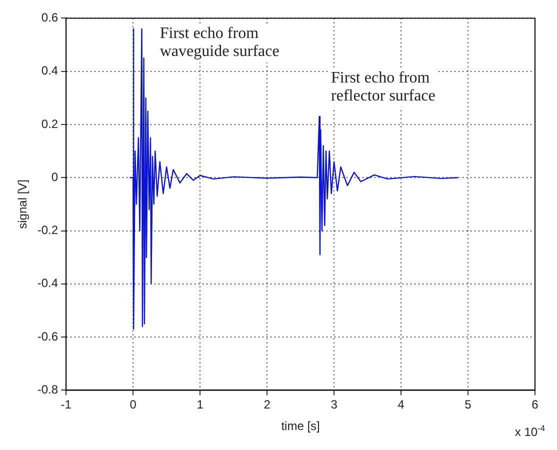 The height and width of the screenshot is (450, 557). Describe the element at coordinates (535, 405) in the screenshot. I see `x-tick-label: 6` at that location.